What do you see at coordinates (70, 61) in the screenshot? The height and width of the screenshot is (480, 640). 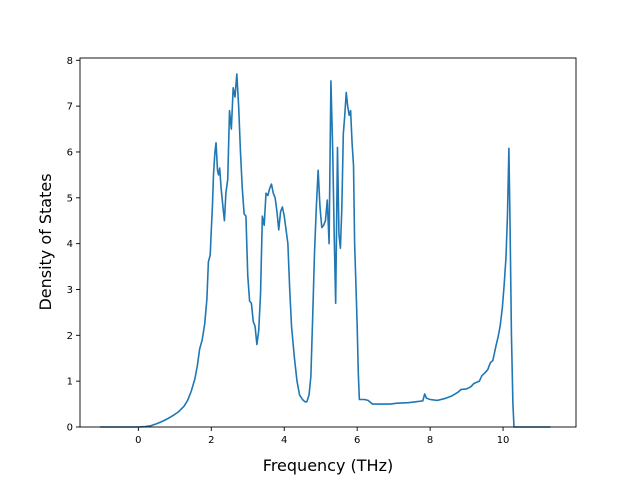 I see `y-tick-label: 8` at bounding box center [70, 61].